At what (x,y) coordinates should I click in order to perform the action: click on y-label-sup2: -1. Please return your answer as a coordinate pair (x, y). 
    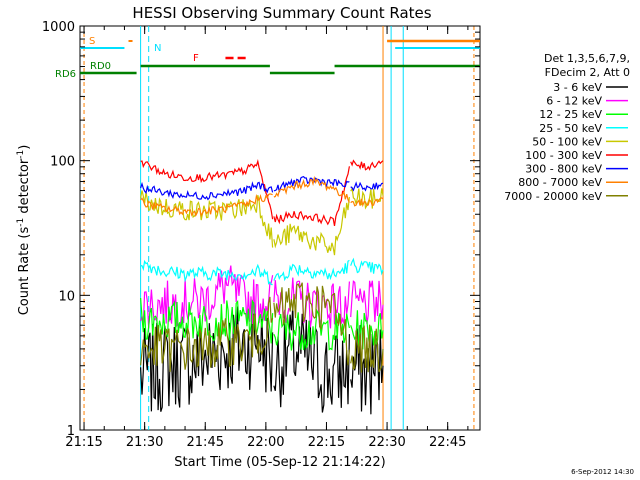
    Looking at the image, I should click on (21, 154).